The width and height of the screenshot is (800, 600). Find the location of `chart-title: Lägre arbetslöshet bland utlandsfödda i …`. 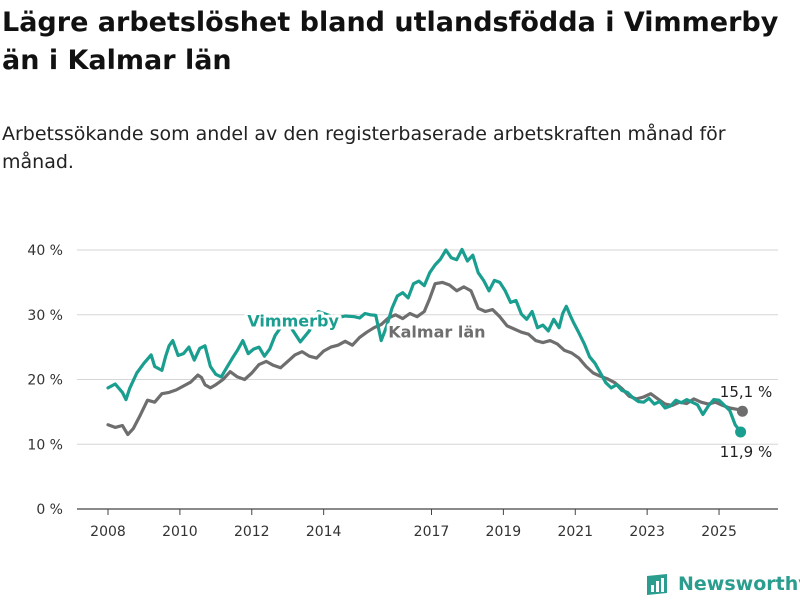

chart-title: Lägre arbetslöshet bland utlandsfödda i … is located at coordinates (390, 41).